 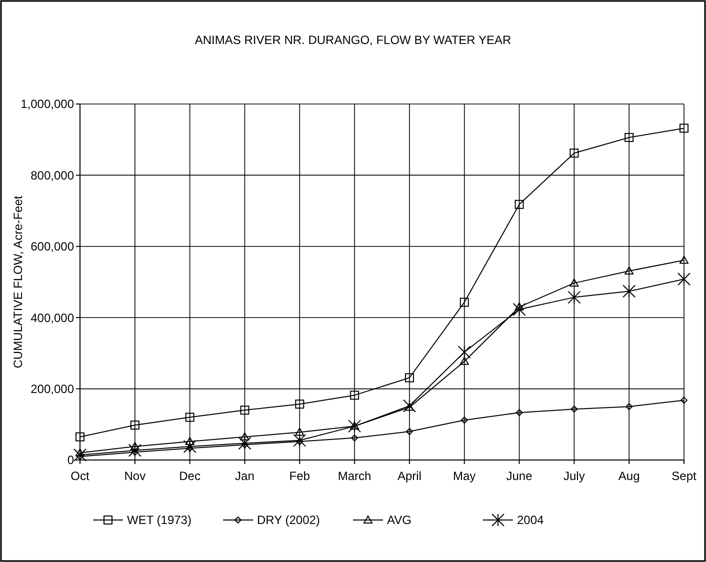 I want to click on chart-title: ANIMAS RIVER NR. DURANGO, FLOW BY WATER YEAR, so click(x=353, y=40).